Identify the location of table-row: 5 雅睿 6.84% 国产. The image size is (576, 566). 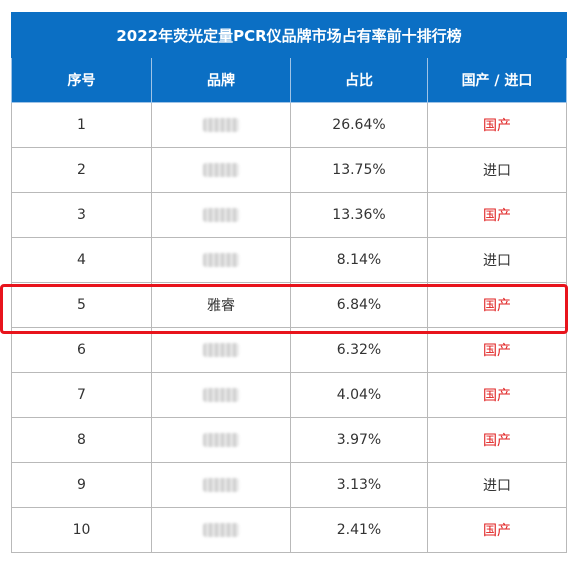
(289, 305).